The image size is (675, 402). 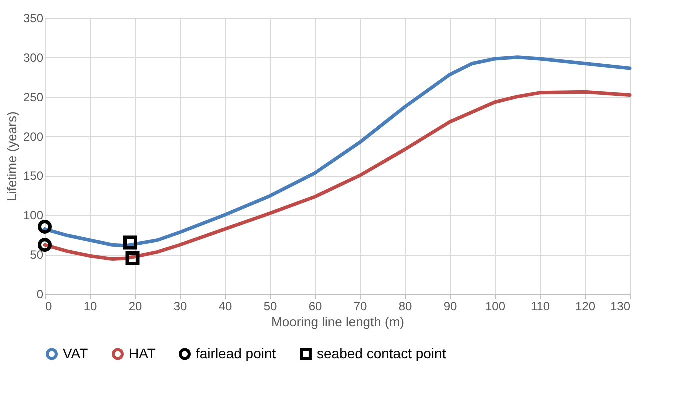 What do you see at coordinates (49, 307) in the screenshot?
I see `x-tick-label: 0` at bounding box center [49, 307].